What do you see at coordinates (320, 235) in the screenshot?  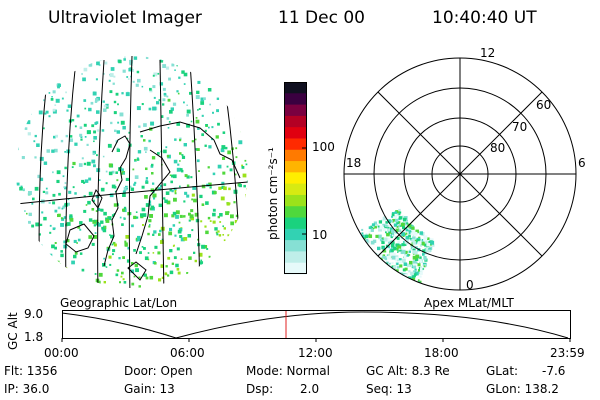 I see `colorbar-tick-10: 10` at bounding box center [320, 235].